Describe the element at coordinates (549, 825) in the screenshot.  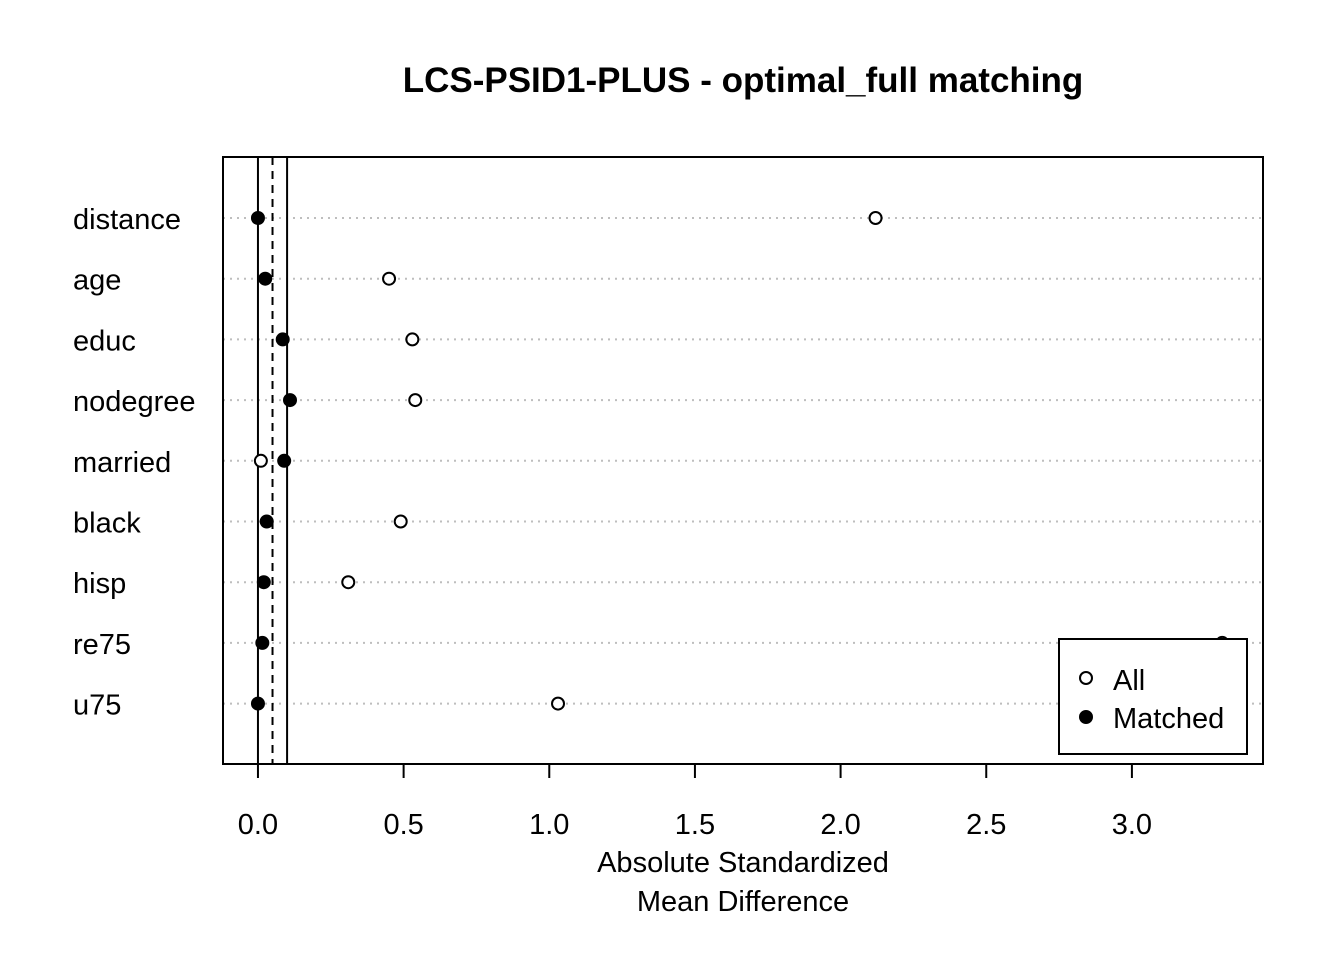
I see `x-tick-label: 1.0` at that location.